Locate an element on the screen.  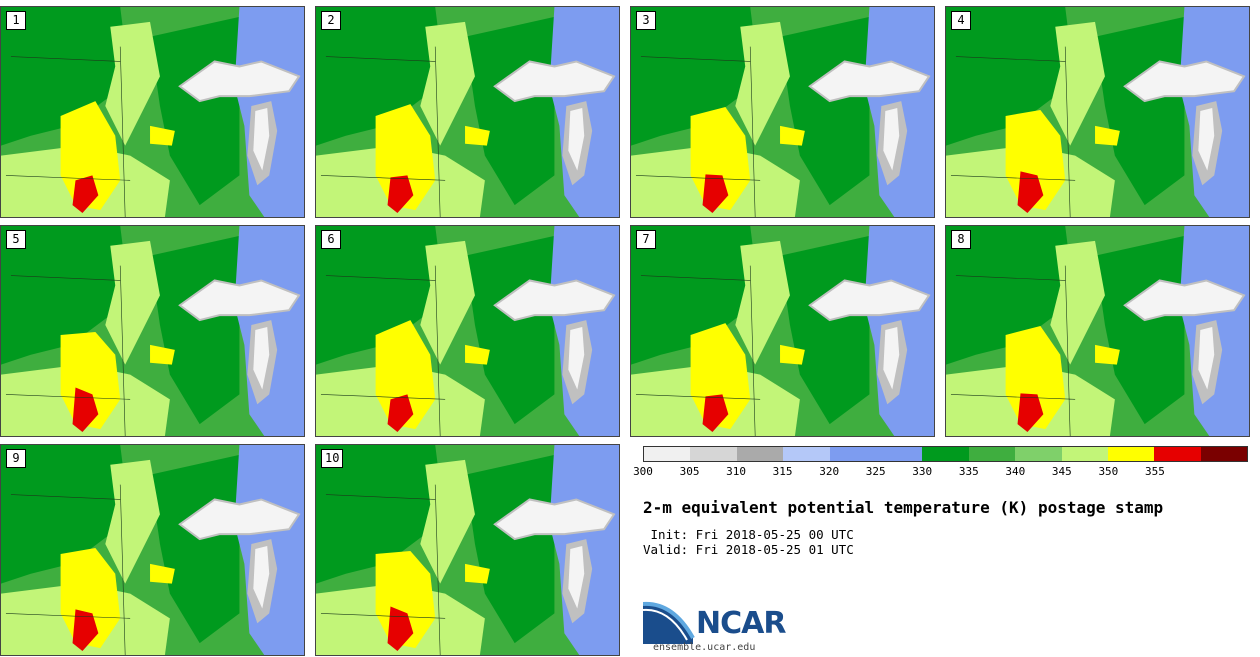
member-number-label: 4 is located at coordinates (961, 20).